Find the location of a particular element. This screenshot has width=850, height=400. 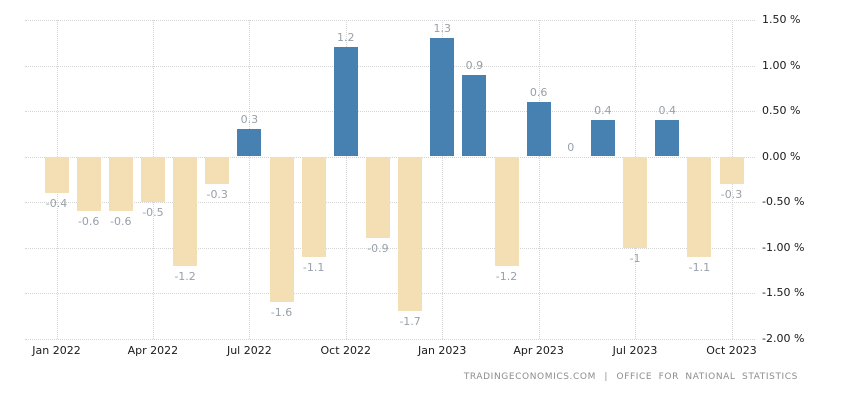

bar-sep-2023 is located at coordinates (699, 206).